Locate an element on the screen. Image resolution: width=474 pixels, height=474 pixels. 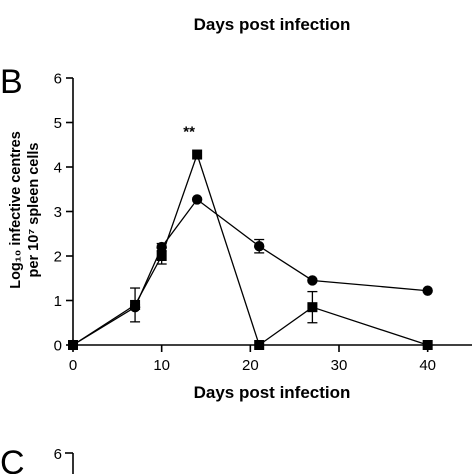
y-tick-label: 5 is located at coordinates (58, 123).